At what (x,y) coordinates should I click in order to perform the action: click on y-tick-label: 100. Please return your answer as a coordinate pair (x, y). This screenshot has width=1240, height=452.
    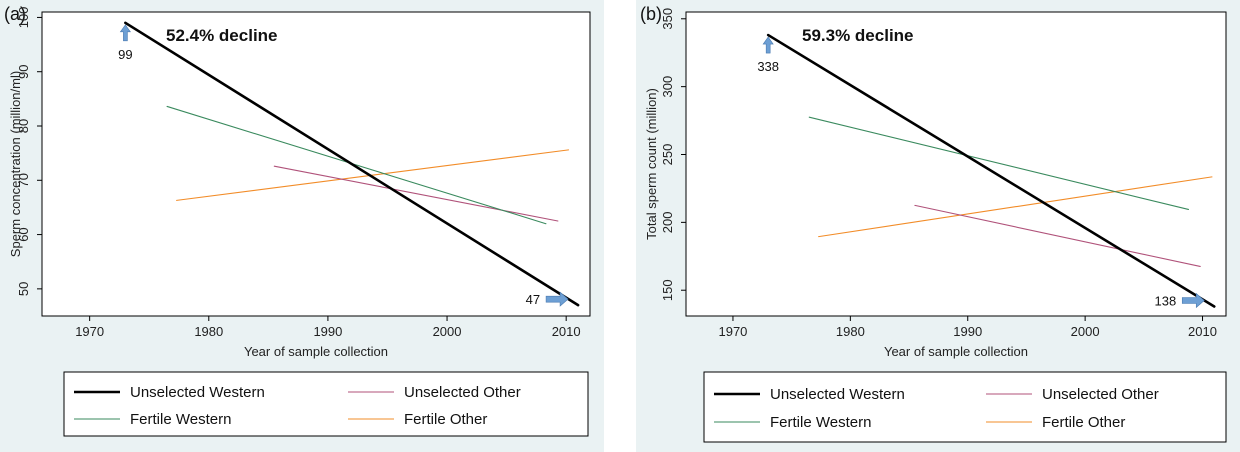
    Looking at the image, I should click on (23, 18).